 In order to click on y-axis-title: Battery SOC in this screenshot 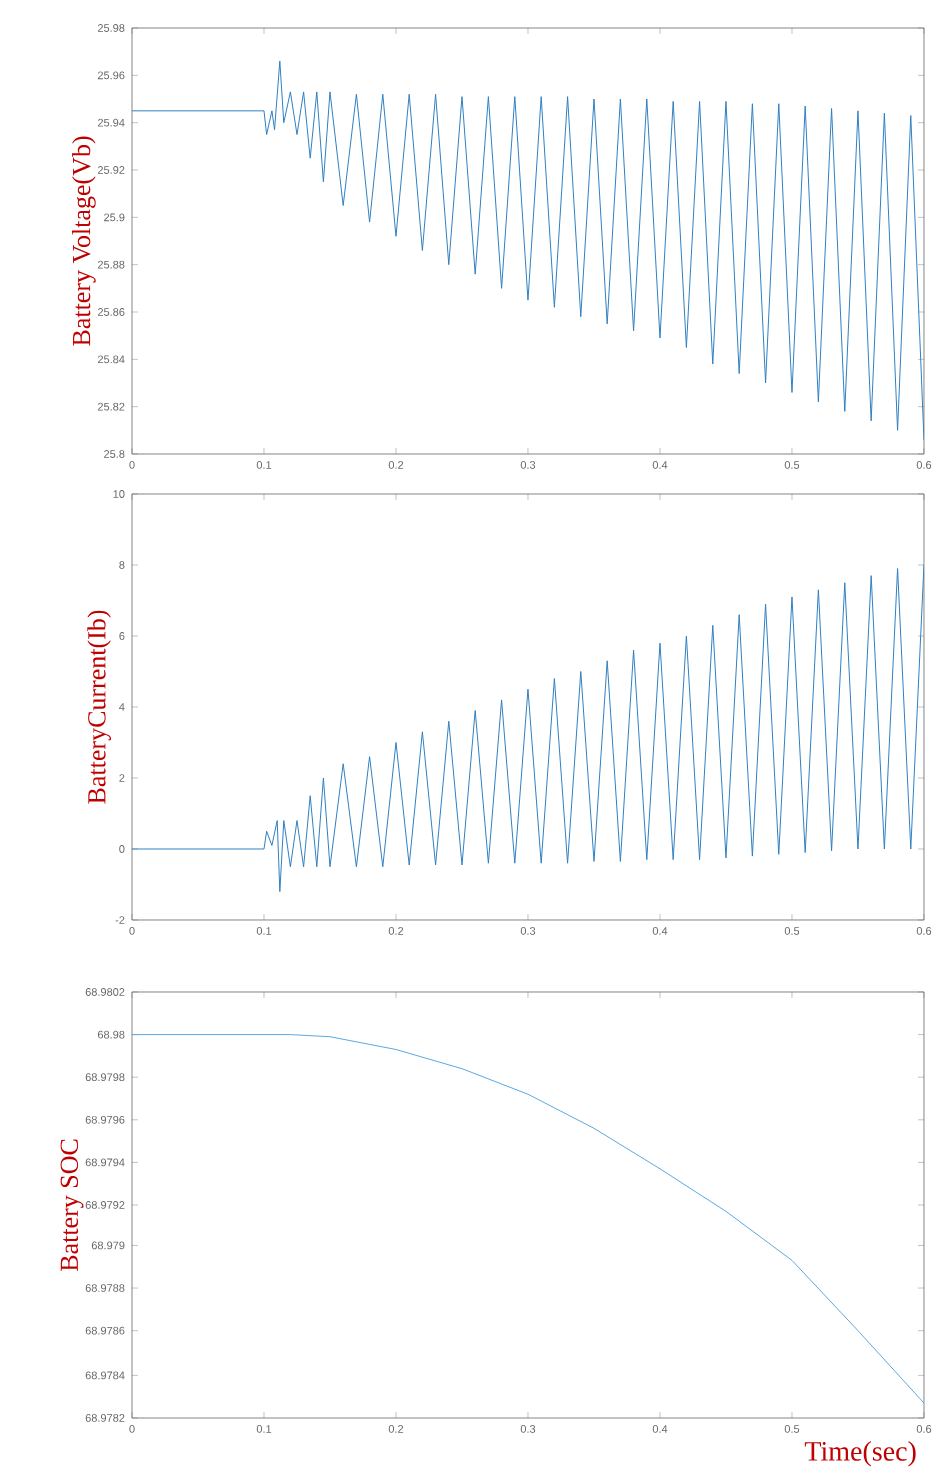, I will do `click(72, 1205)`.